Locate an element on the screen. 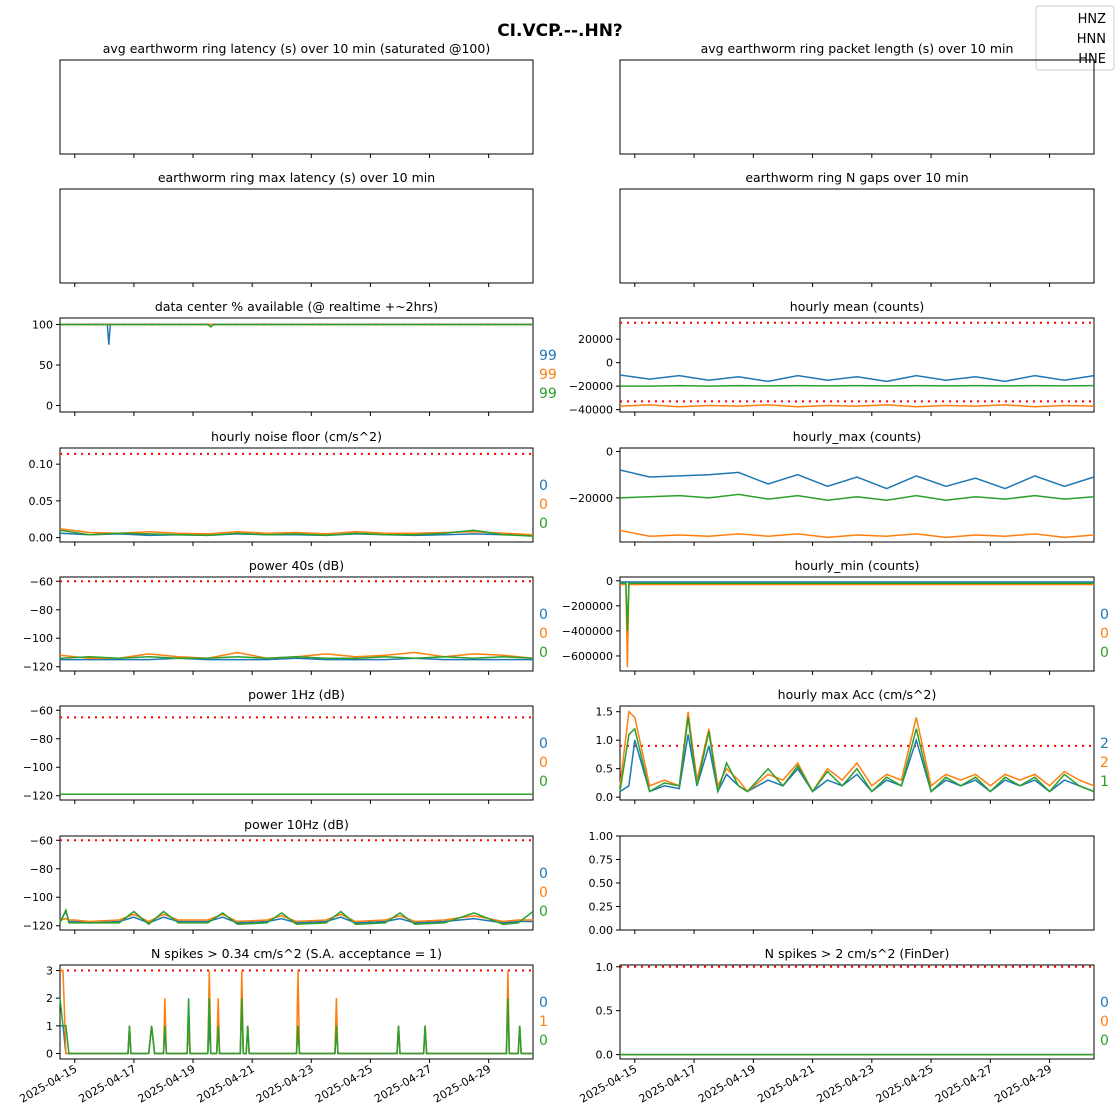  y-tick-label: 1.00 is located at coordinates (601, 836).